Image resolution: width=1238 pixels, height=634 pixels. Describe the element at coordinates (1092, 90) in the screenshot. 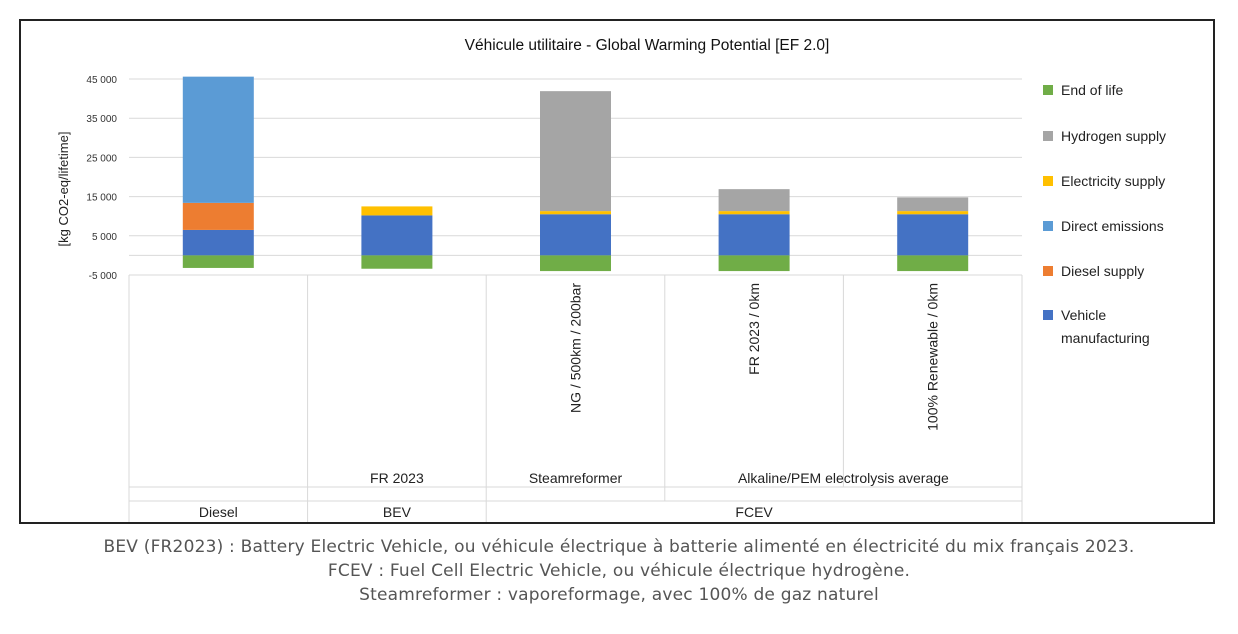

I see `legend-label: End of life` at that location.